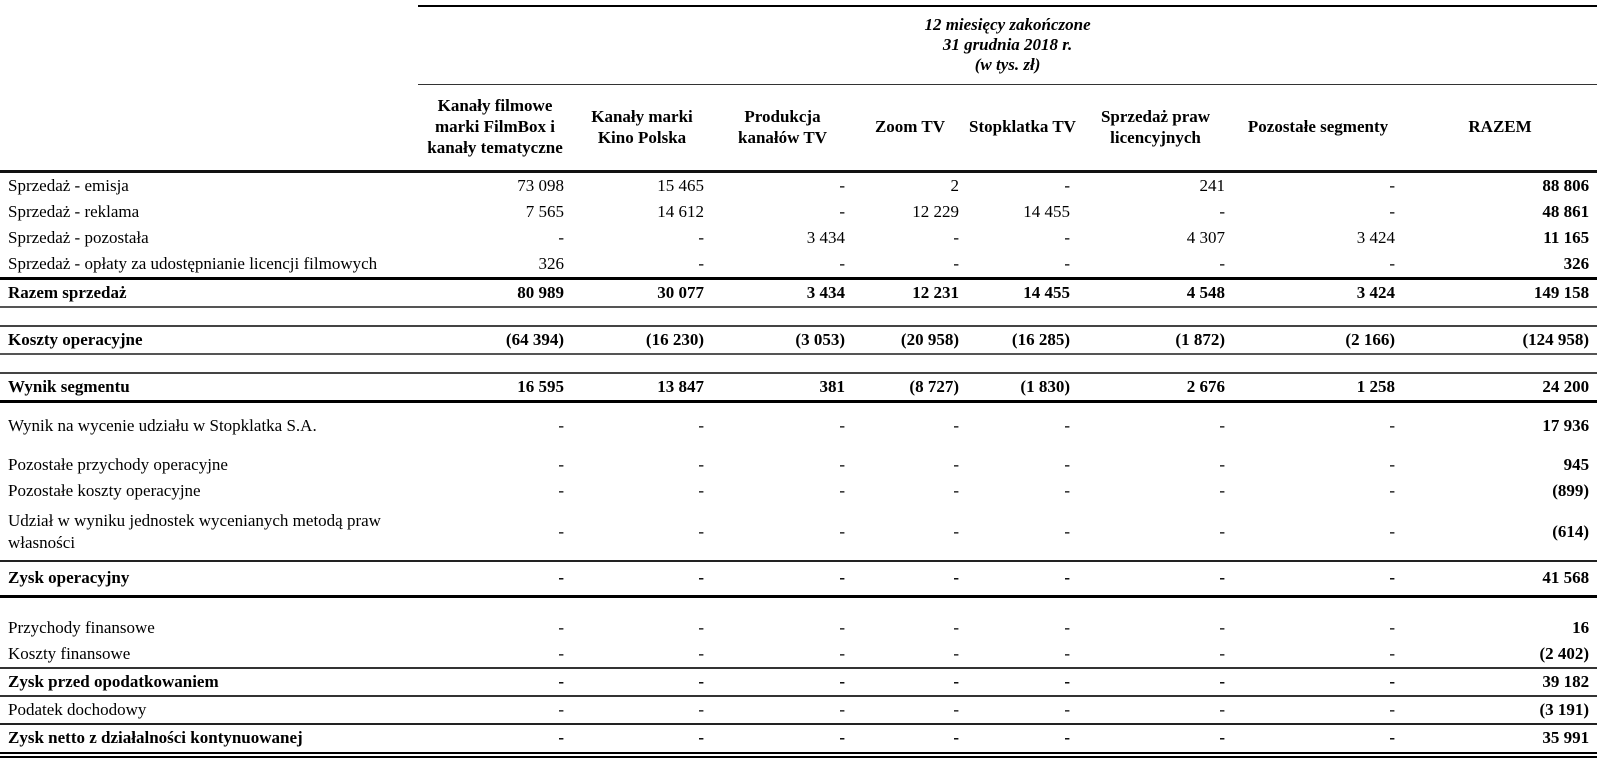 The image size is (1597, 758). I want to click on table-row: Pozostałe przychody operacyjne - - - - - - - 945, so click(798, 463).